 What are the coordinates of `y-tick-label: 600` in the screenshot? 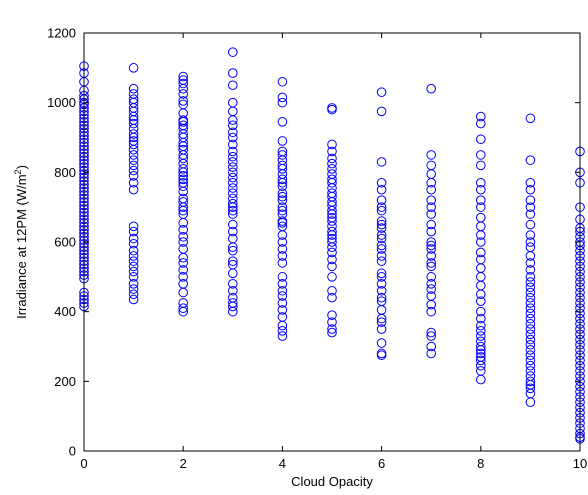 It's located at (65, 242).